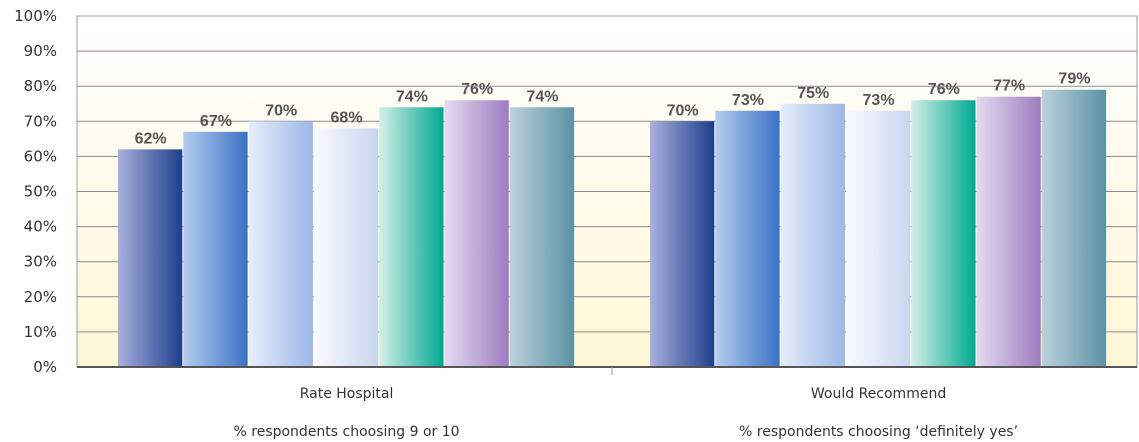 This screenshot has height=442, width=1139. What do you see at coordinates (1009, 86) in the screenshot?
I see `data-label: 77%` at bounding box center [1009, 86].